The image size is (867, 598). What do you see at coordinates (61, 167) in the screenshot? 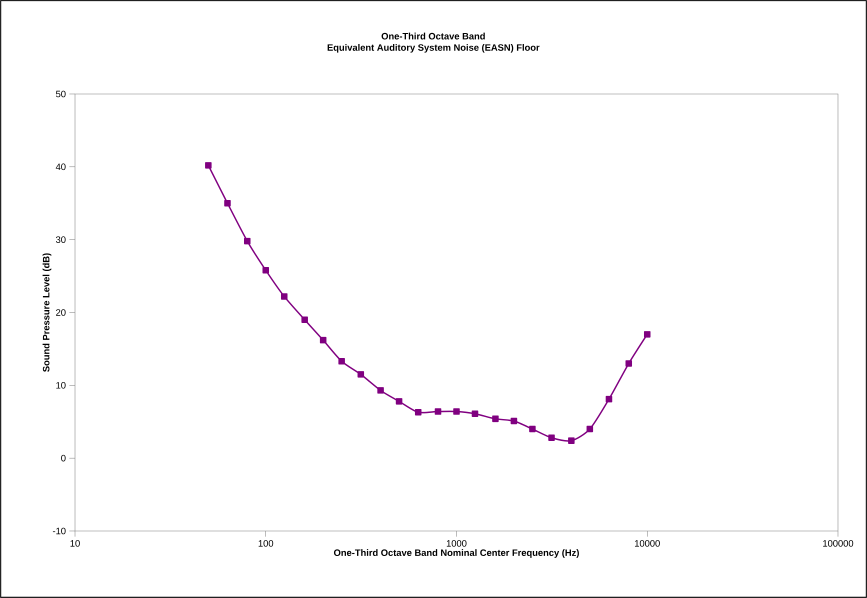
I see `y-tick-label: 40` at bounding box center [61, 167].